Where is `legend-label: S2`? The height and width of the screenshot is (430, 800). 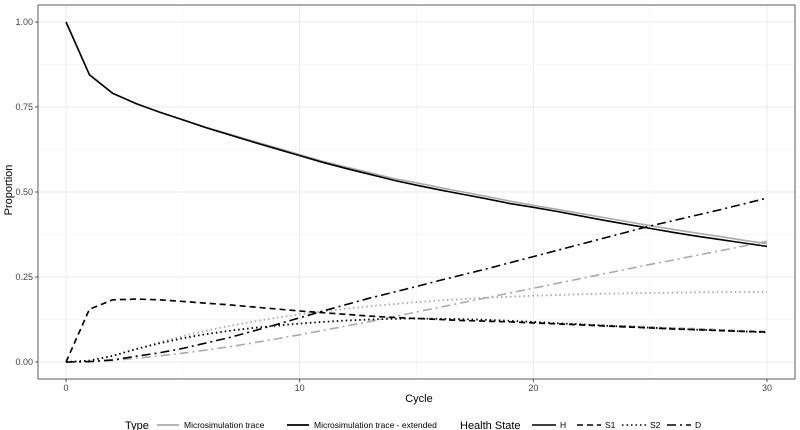
legend-label: S2 is located at coordinates (655, 425).